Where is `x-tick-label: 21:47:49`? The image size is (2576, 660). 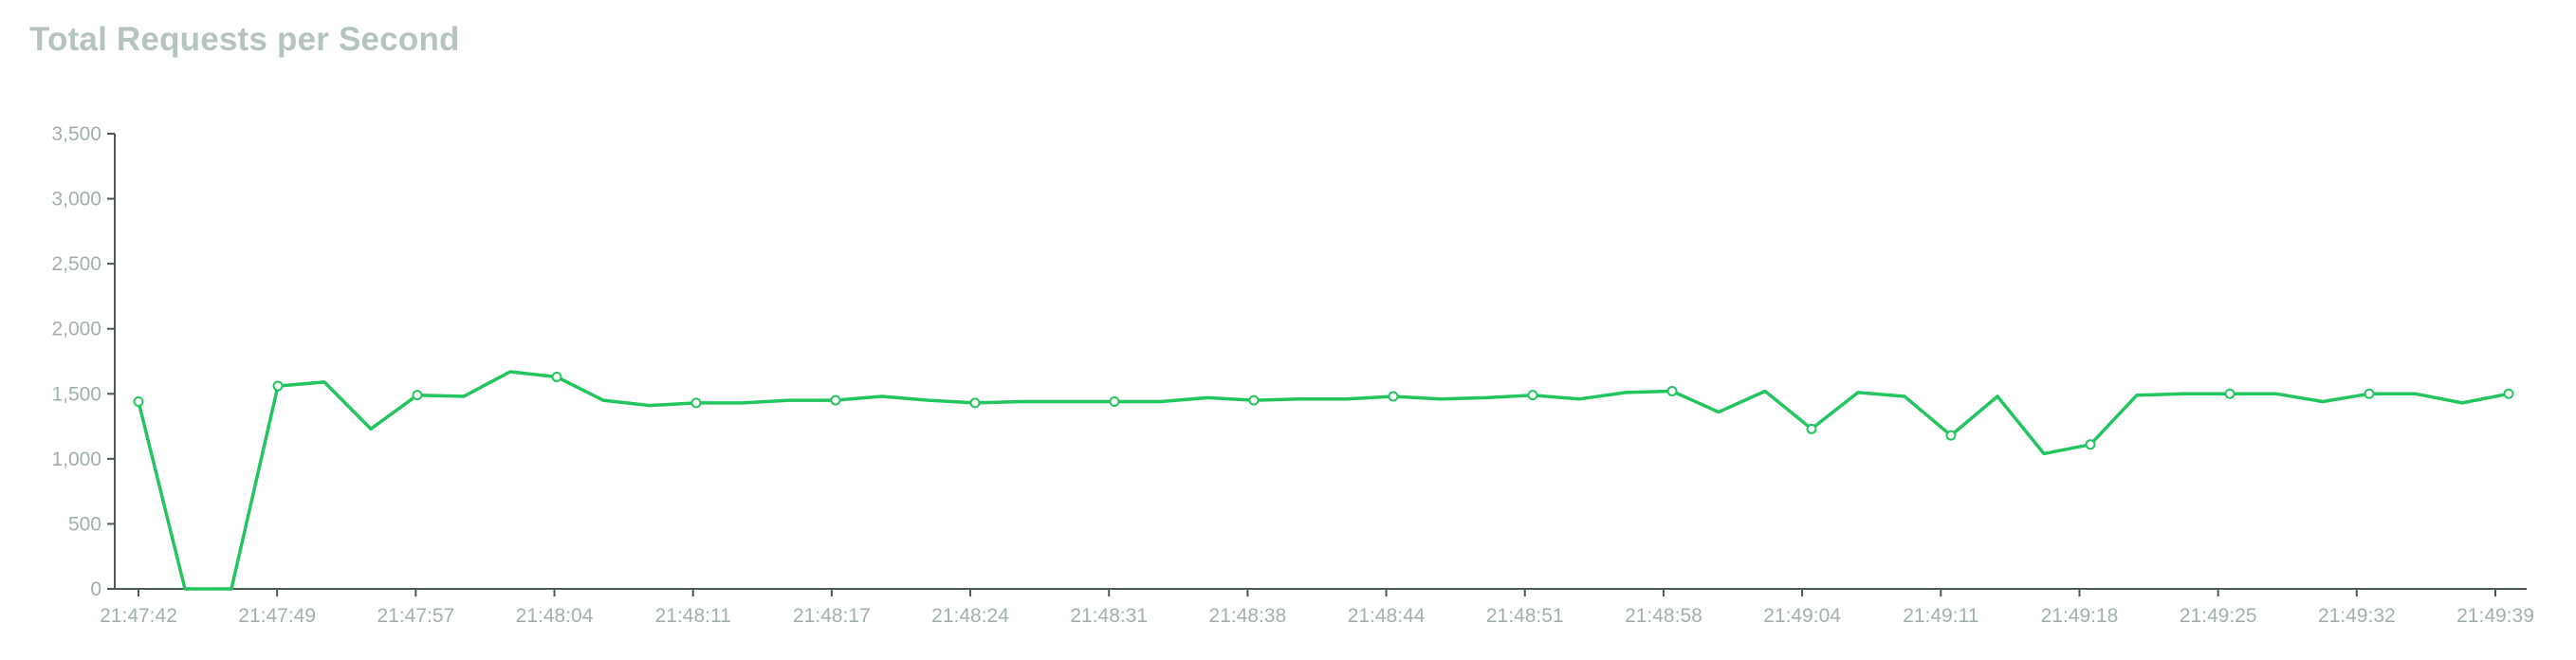
x-tick-label: 21:47:49 is located at coordinates (277, 616).